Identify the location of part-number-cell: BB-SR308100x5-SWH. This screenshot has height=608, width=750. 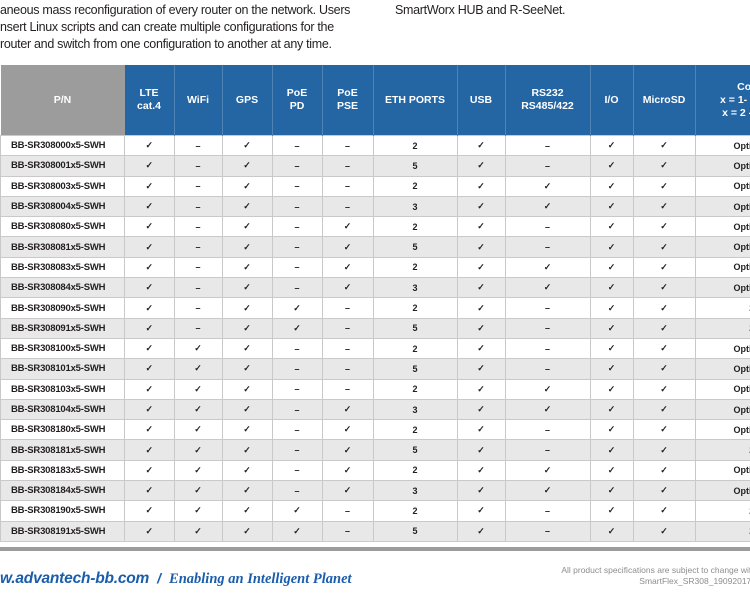
(62, 348).